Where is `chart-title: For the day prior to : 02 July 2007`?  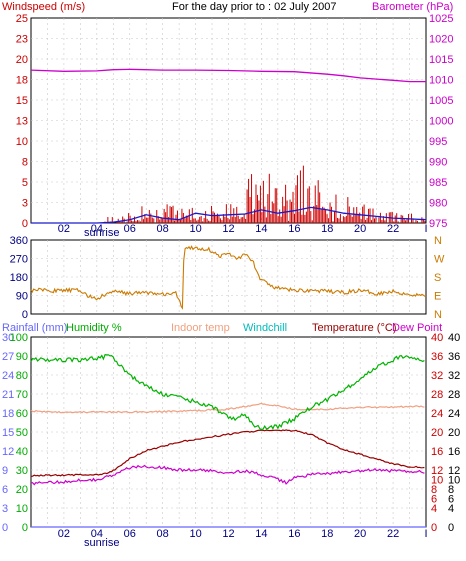
chart-title: For the day prior to : 02 July 2007 is located at coordinates (254, 7).